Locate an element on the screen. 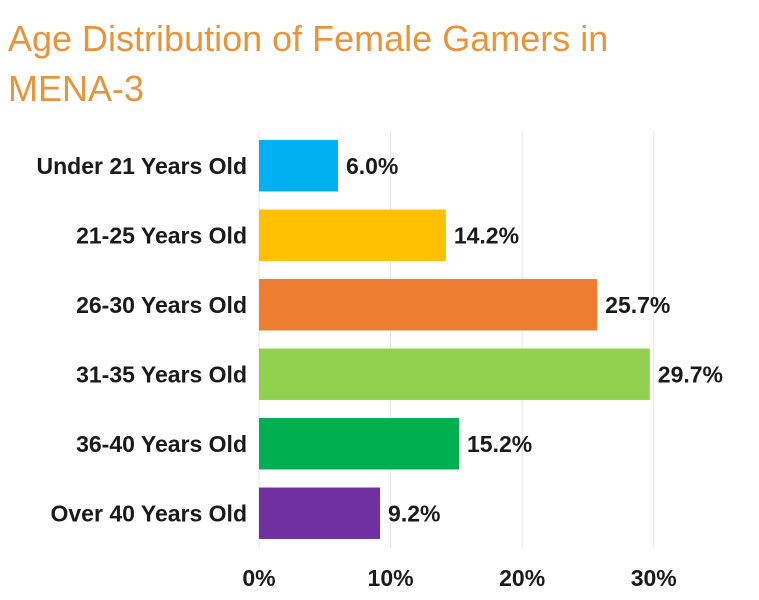 The height and width of the screenshot is (600, 759). data-label: 6.0% is located at coordinates (372, 166).